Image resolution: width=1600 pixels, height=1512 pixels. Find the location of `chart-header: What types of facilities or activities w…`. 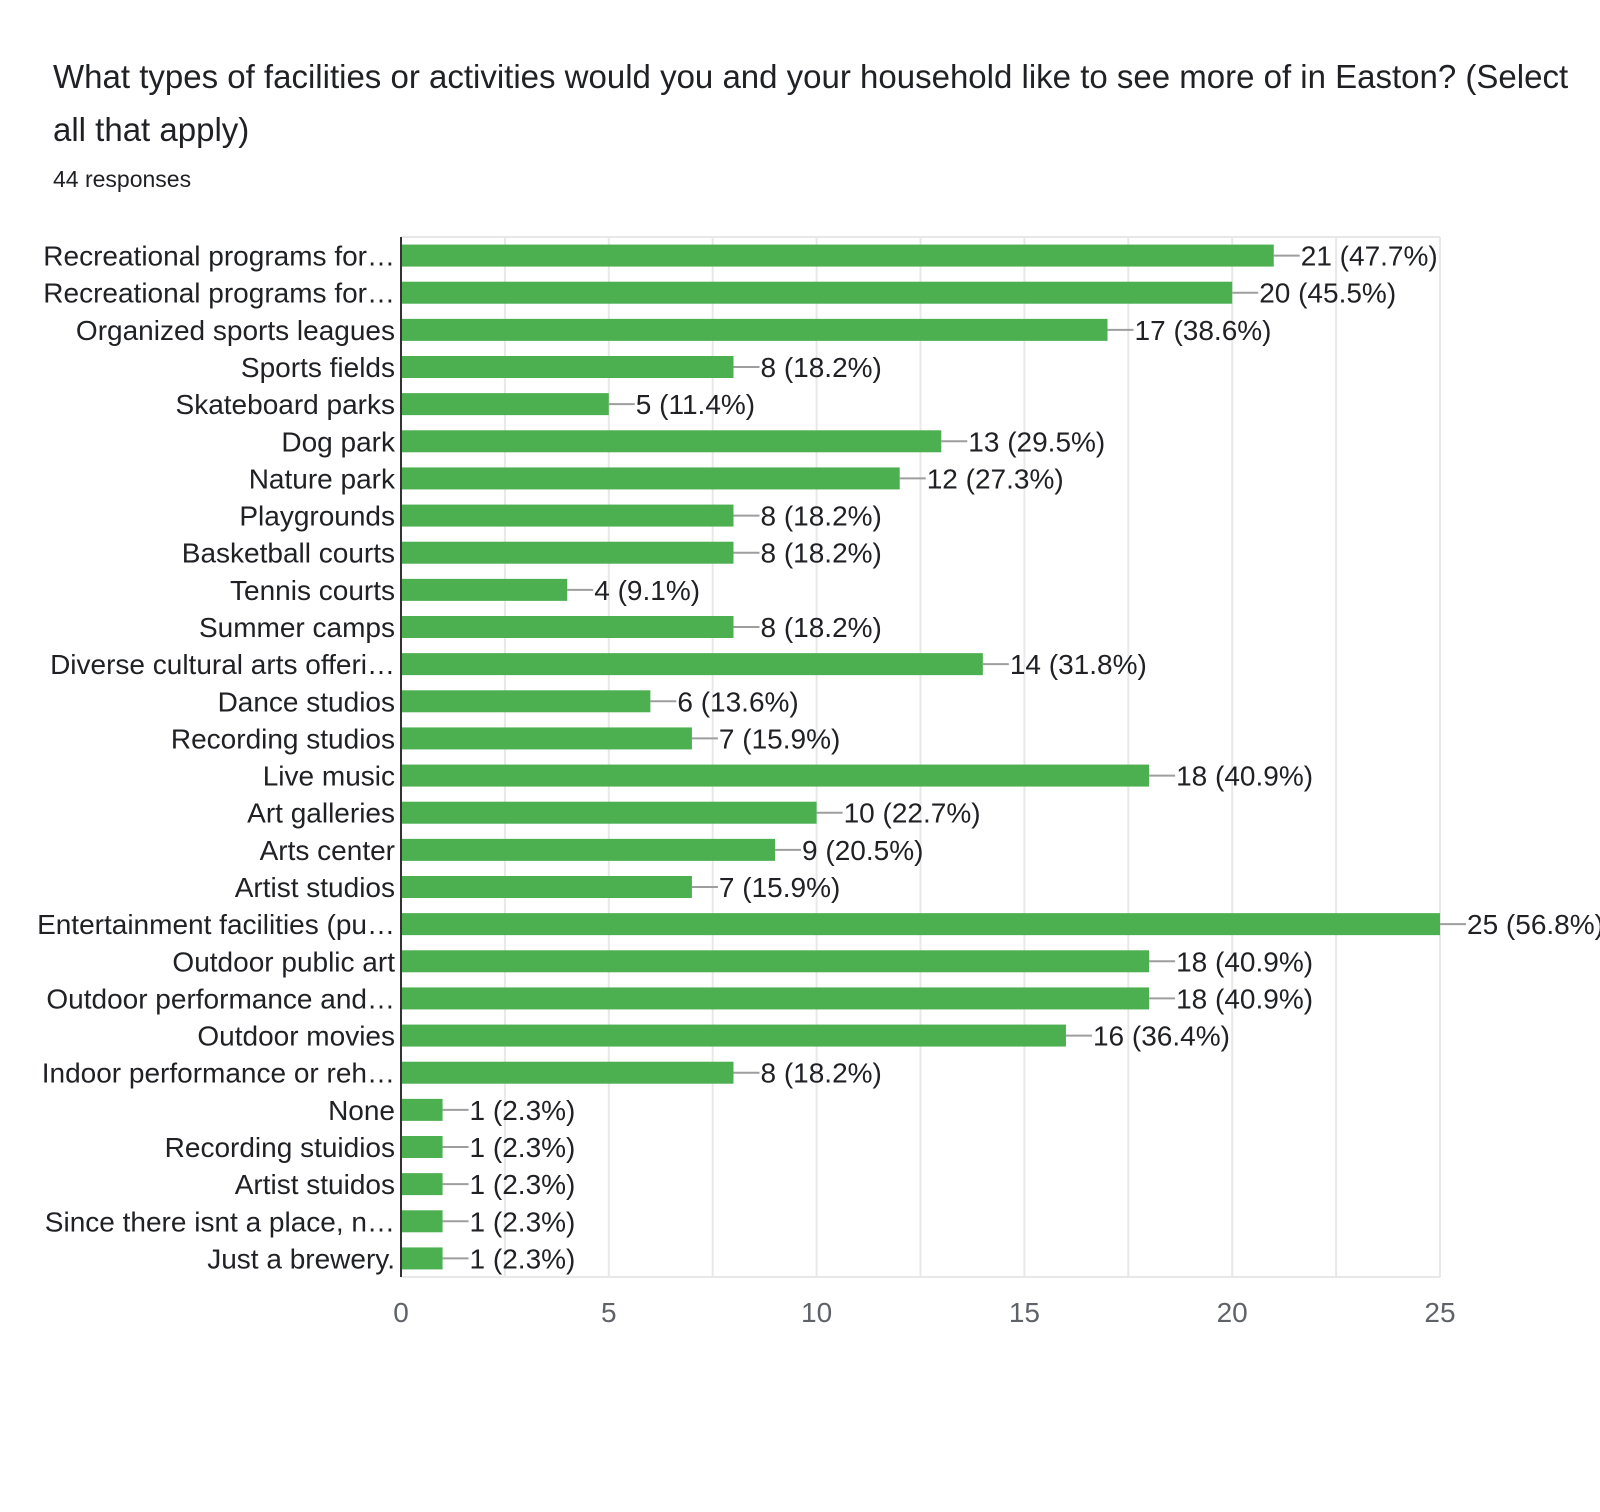

chart-header: What types of facilities or activities w… is located at coordinates (813, 121).